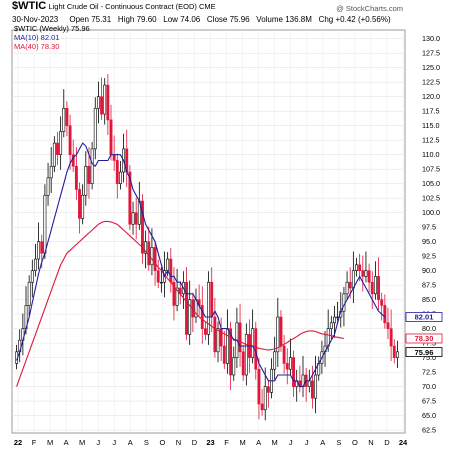  I want to click on price-tag-label: 78.30, so click(424, 338).